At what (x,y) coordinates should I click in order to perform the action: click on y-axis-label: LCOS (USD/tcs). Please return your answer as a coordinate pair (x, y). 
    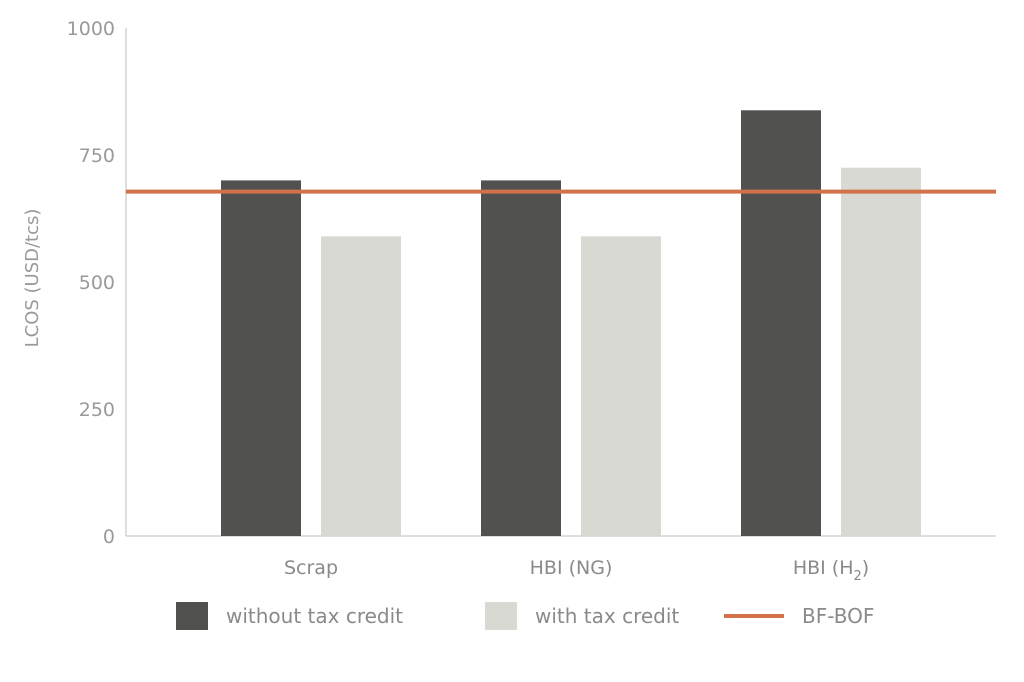
    Looking at the image, I should click on (32, 278).